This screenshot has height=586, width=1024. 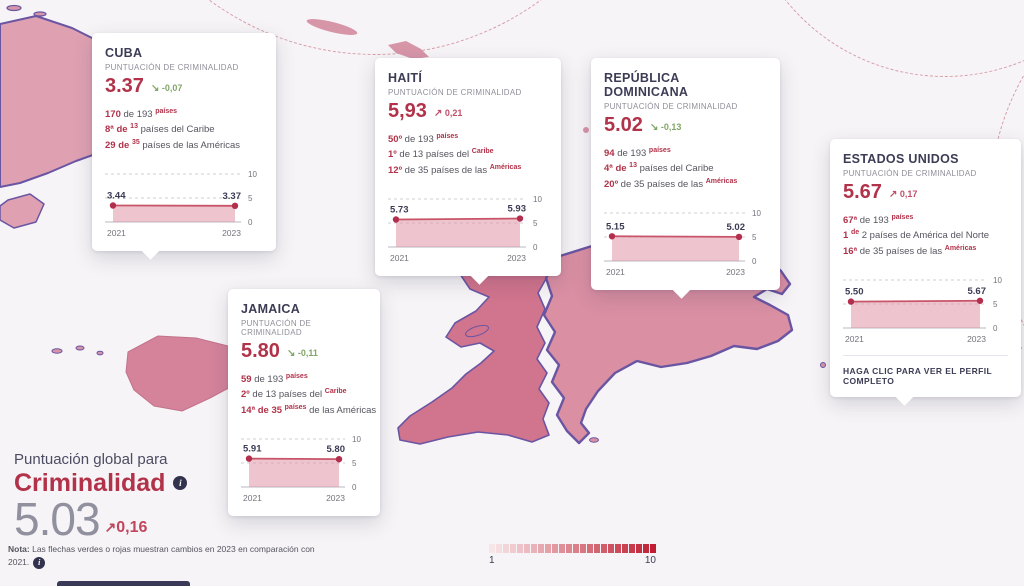 I want to click on gonave-islet, so click(x=477, y=331).